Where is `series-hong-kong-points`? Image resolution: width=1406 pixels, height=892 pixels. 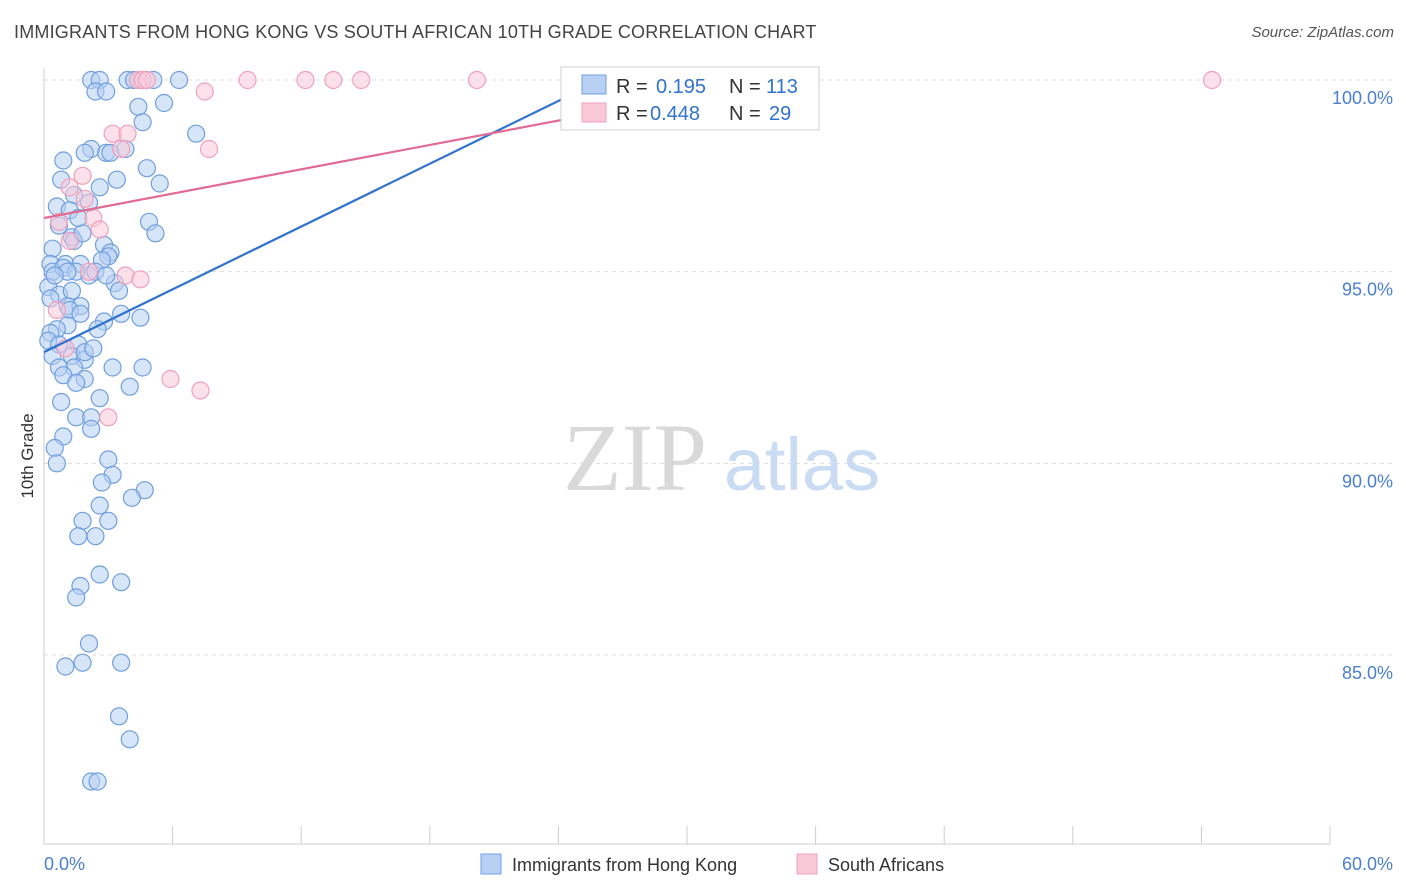
series-hong-kong-points is located at coordinates (122, 430).